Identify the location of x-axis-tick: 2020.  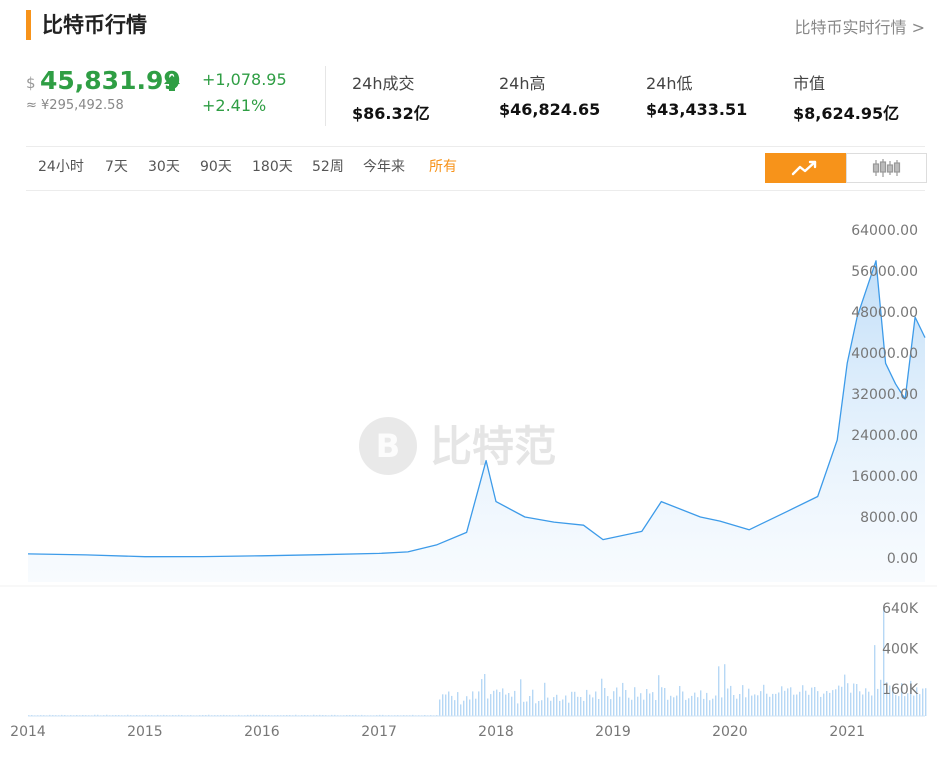
(730, 732).